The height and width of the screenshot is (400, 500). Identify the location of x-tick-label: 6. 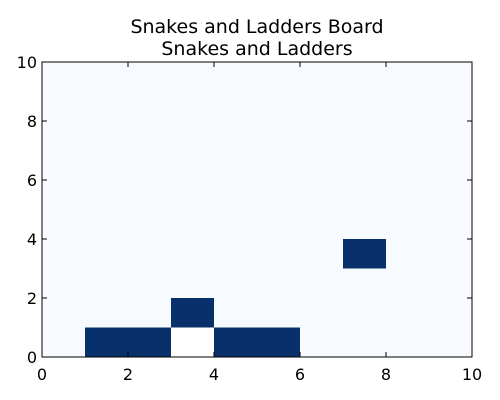
(300, 374).